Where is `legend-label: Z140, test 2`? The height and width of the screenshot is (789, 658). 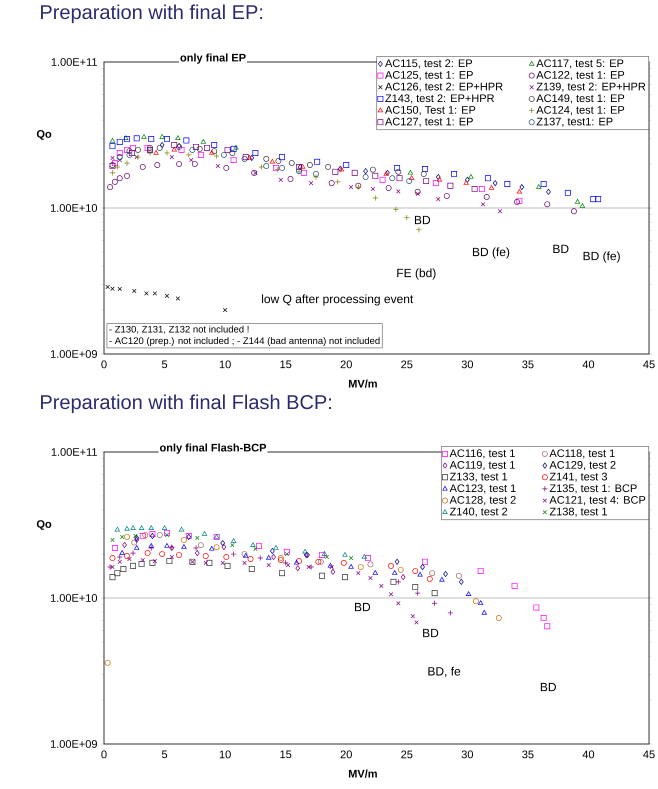
legend-label: Z140, test 2 is located at coordinates (479, 512).